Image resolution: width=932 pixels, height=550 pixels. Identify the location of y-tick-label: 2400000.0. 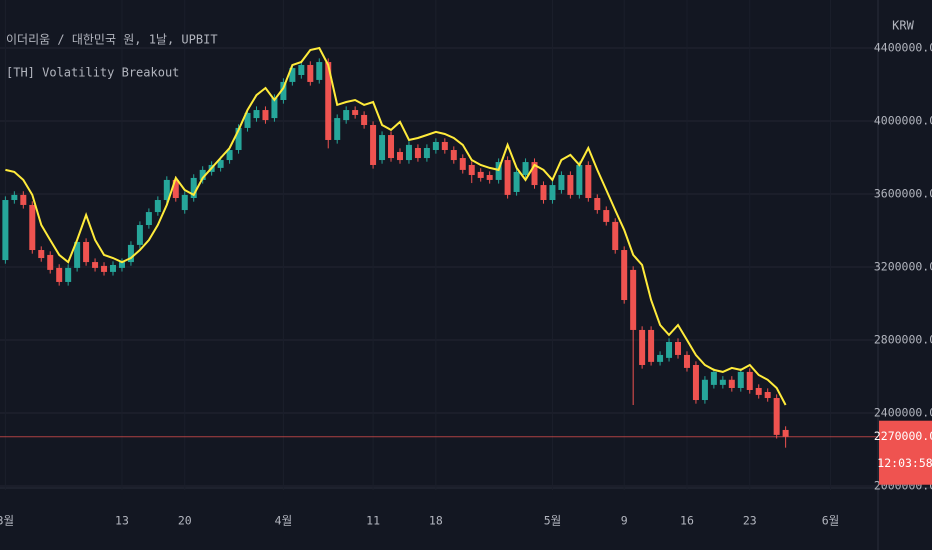
(903, 412).